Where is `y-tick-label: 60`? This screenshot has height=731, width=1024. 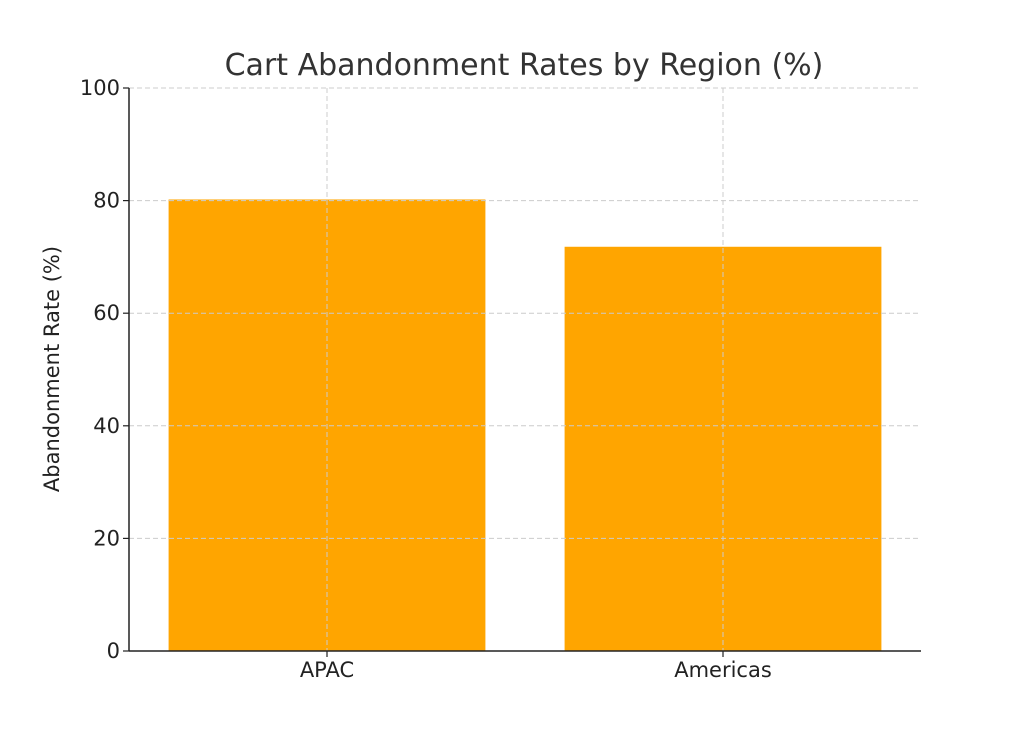 y-tick-label: 60 is located at coordinates (106, 313).